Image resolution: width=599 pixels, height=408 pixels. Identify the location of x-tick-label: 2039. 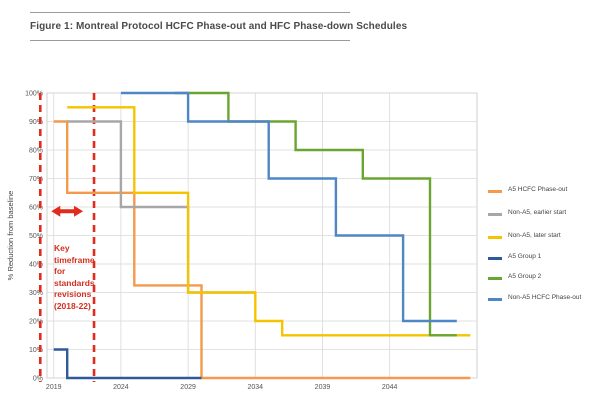
(323, 387).